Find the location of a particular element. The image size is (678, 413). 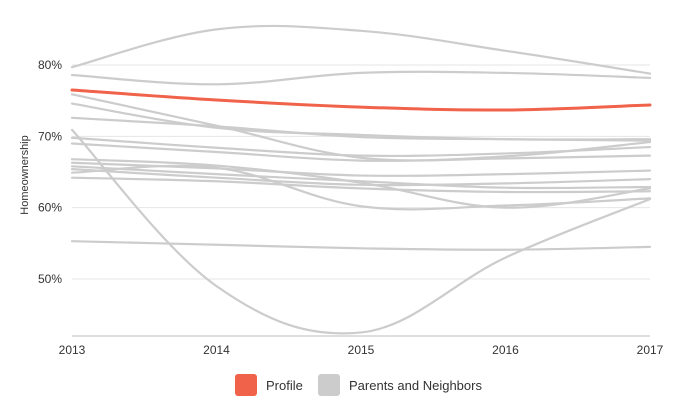

profile-series-line is located at coordinates (361, 100).